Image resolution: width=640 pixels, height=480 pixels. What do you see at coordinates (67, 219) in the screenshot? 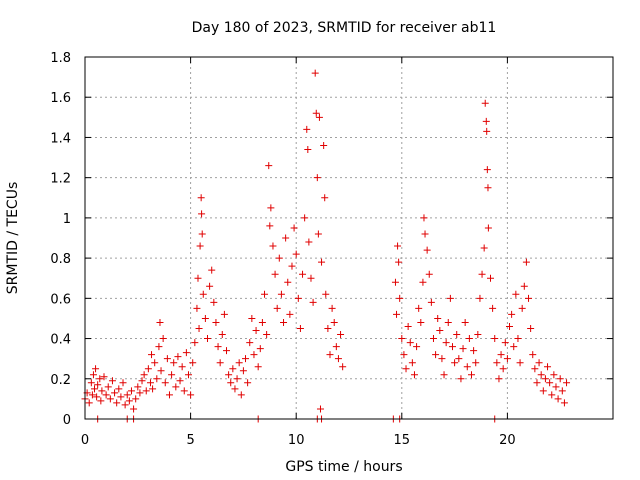
I see `y-tick-label: 1` at bounding box center [67, 219].